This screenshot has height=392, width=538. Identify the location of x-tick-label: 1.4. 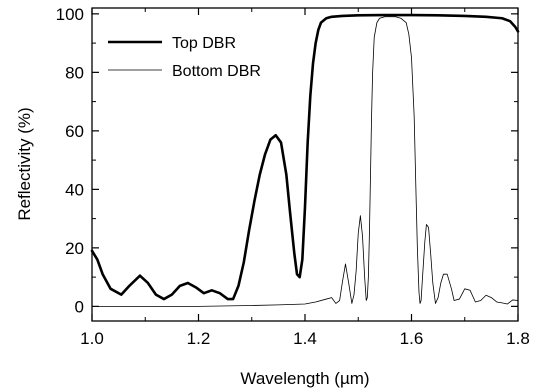
(305, 338).